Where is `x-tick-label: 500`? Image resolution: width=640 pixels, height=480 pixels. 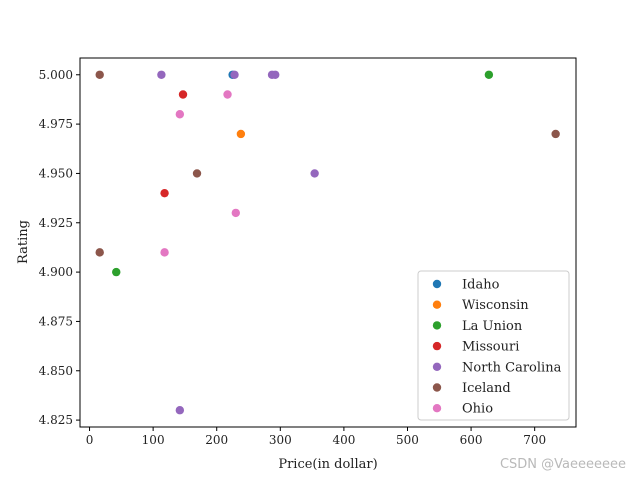 x-tick-label: 500 is located at coordinates (407, 440).